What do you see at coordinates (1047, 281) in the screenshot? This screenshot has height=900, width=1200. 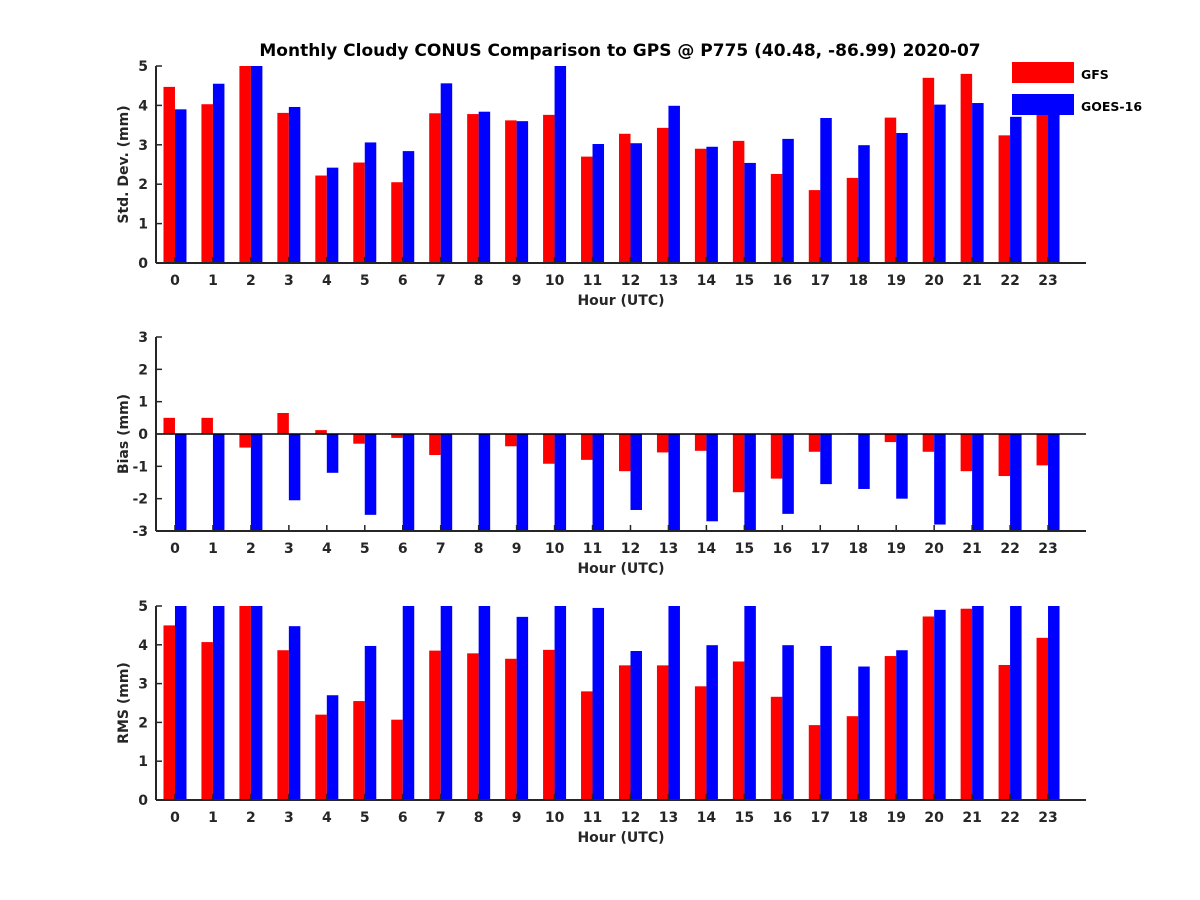 I see `stddev-xtick-label: 23` at bounding box center [1047, 281].